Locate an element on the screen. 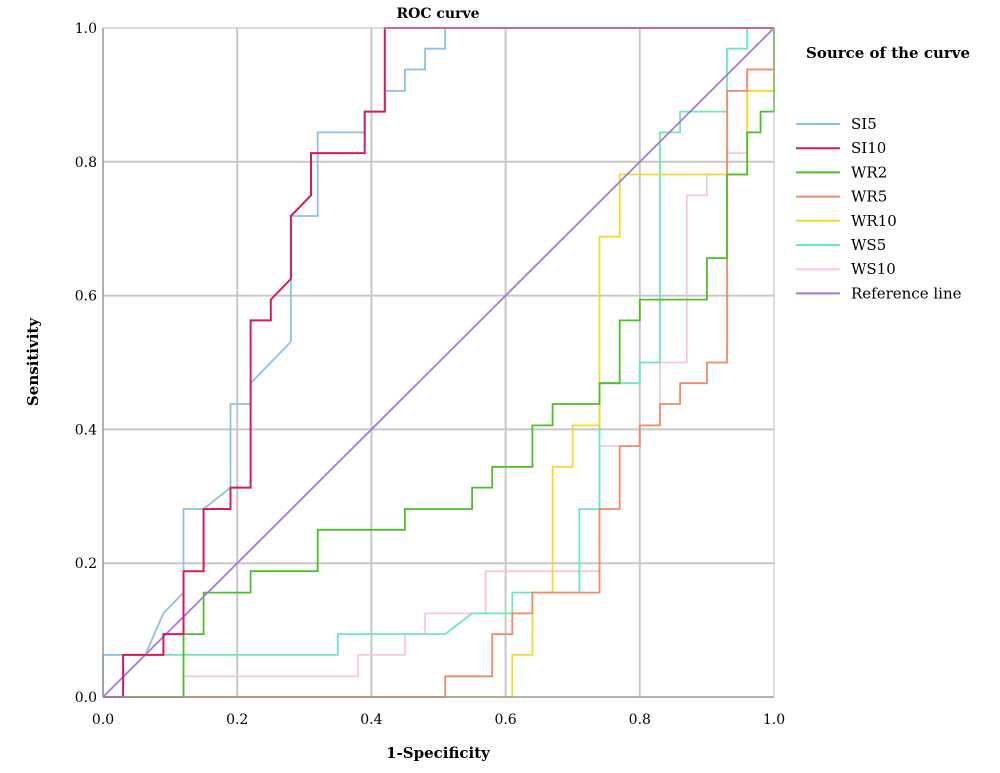  y-axis-title: Sensitivity is located at coordinates (33, 361).